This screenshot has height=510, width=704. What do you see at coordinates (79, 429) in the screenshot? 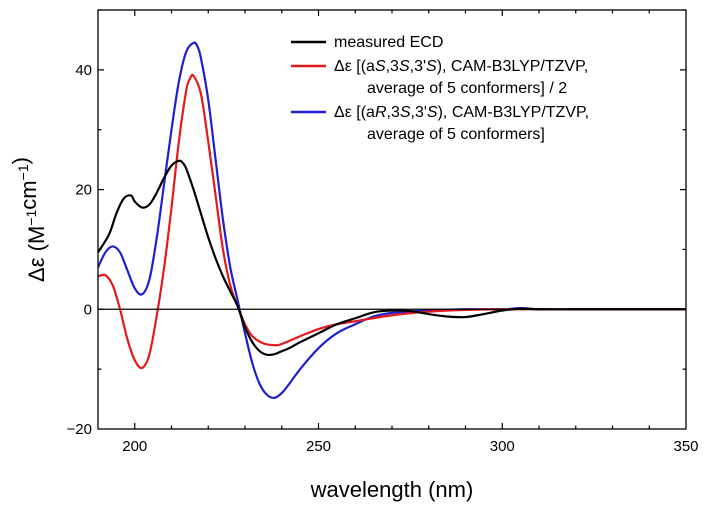
I see `y-tick-label: −20` at bounding box center [79, 429].